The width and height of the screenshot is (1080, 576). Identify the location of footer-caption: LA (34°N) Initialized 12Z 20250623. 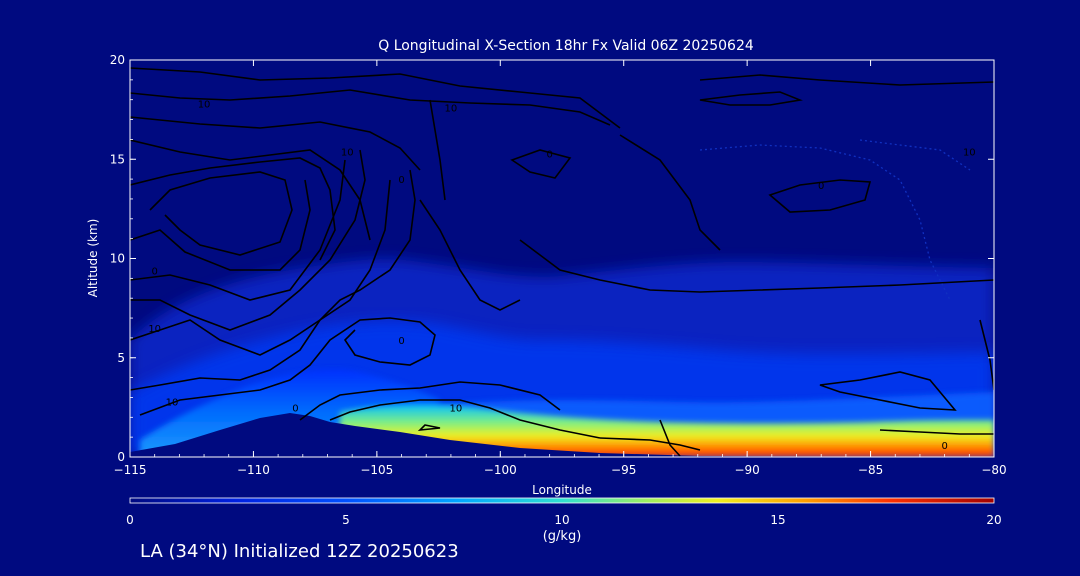
(299, 551).